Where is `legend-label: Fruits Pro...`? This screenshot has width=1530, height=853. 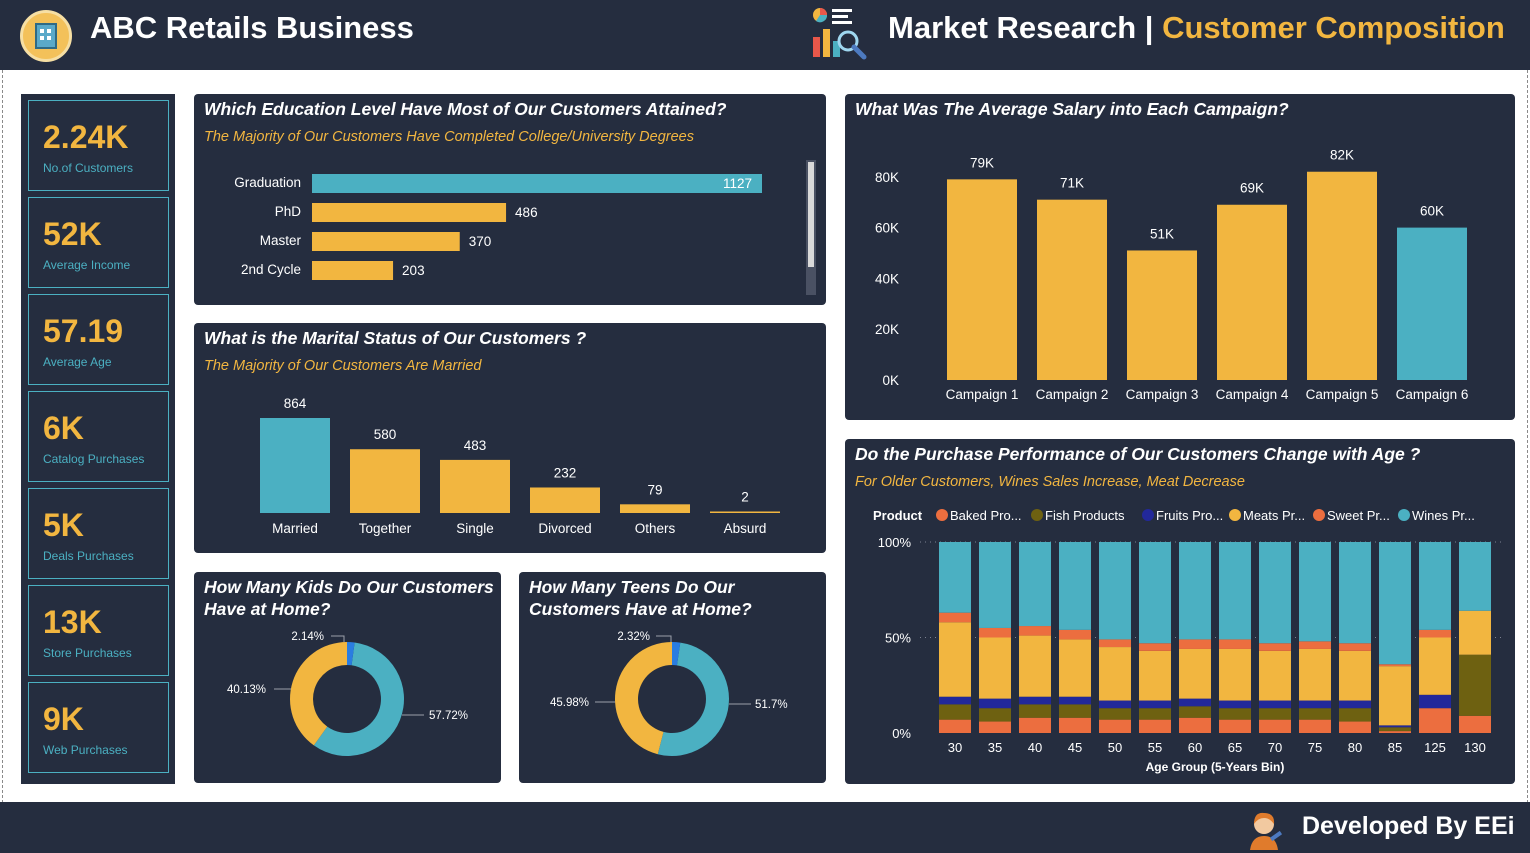
legend-label: Fruits Pro... is located at coordinates (1189, 515).